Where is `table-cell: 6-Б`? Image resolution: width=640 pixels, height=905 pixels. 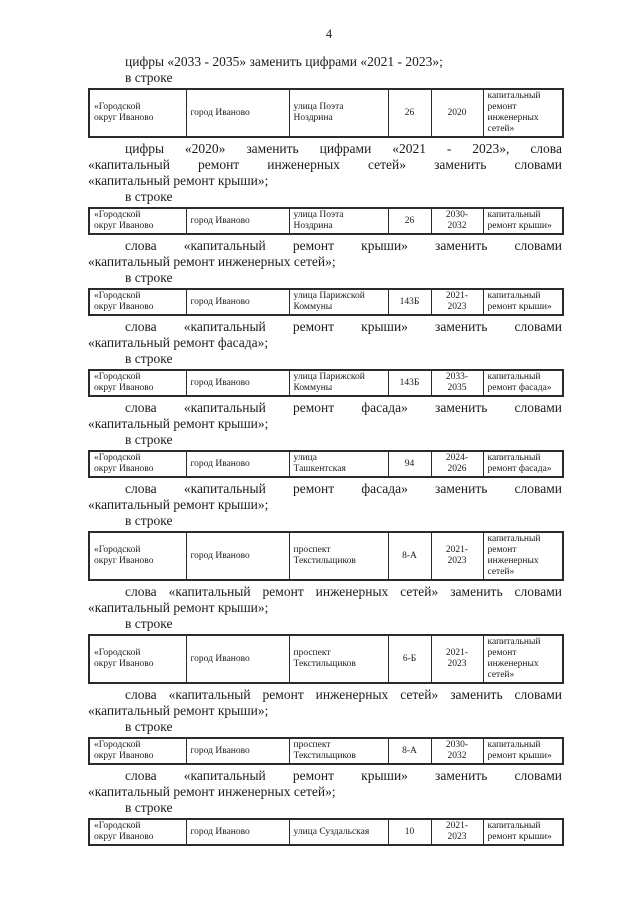 table-cell: 6-Б is located at coordinates (409, 659).